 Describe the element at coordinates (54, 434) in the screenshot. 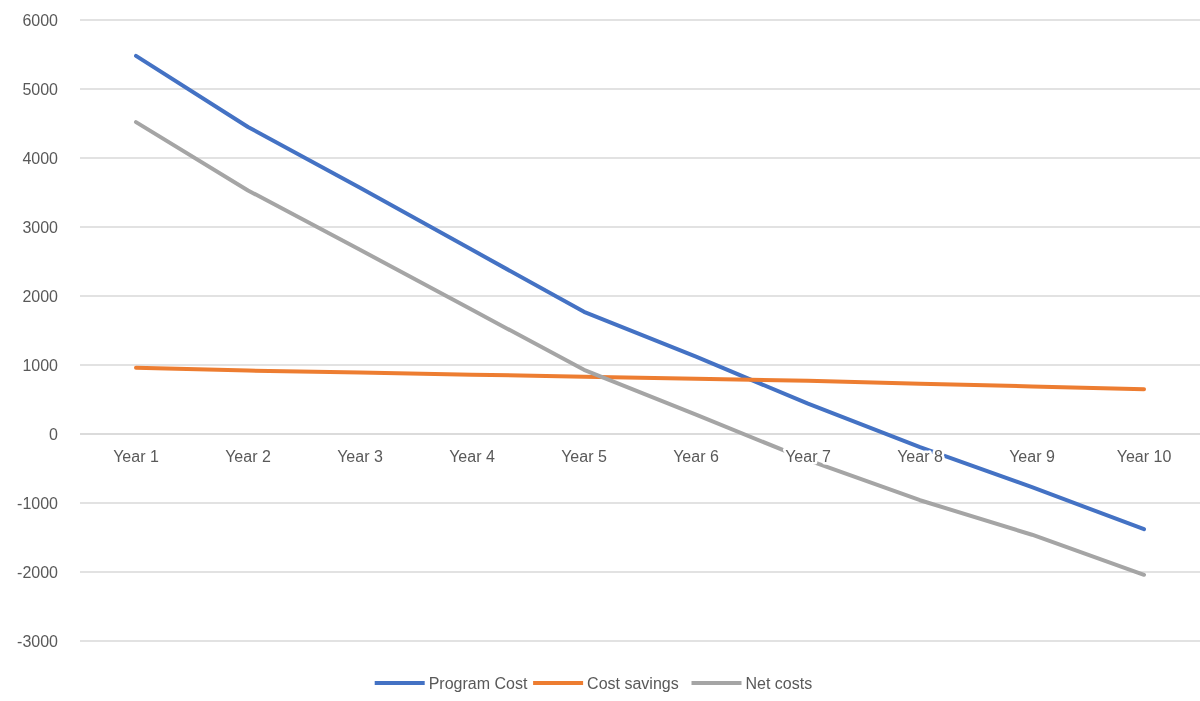

I see `y-tick-label: 0` at that location.